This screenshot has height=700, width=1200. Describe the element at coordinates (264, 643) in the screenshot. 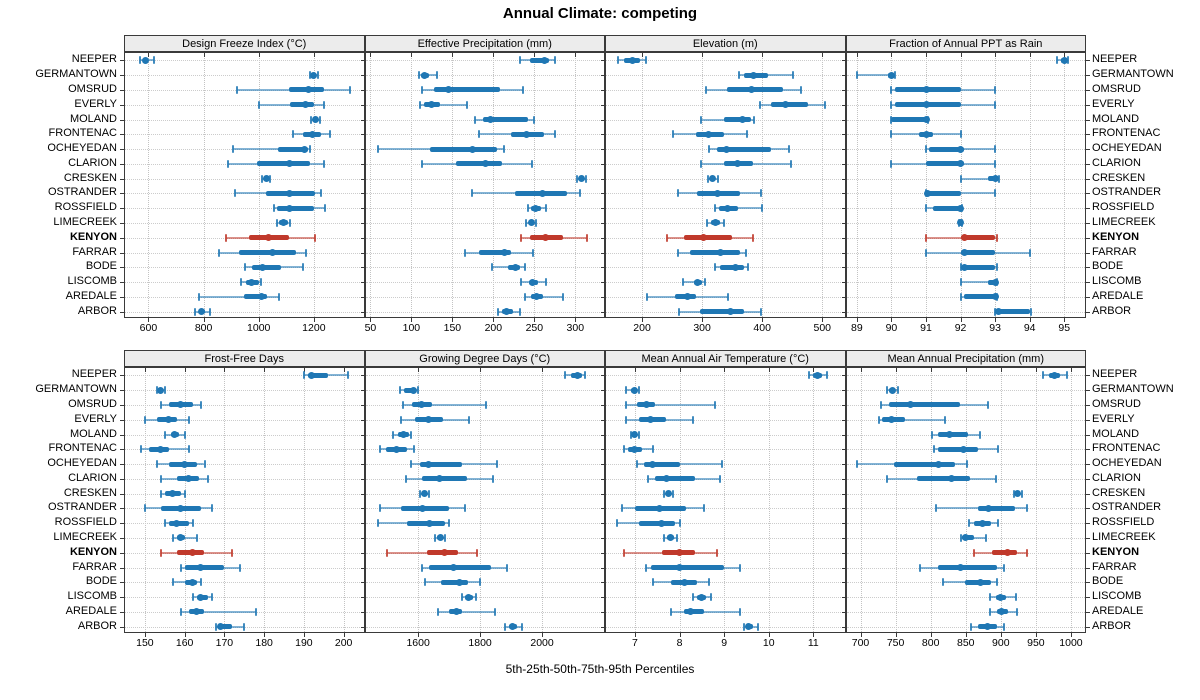

I see `x-axis-tick-label: 180` at that location.